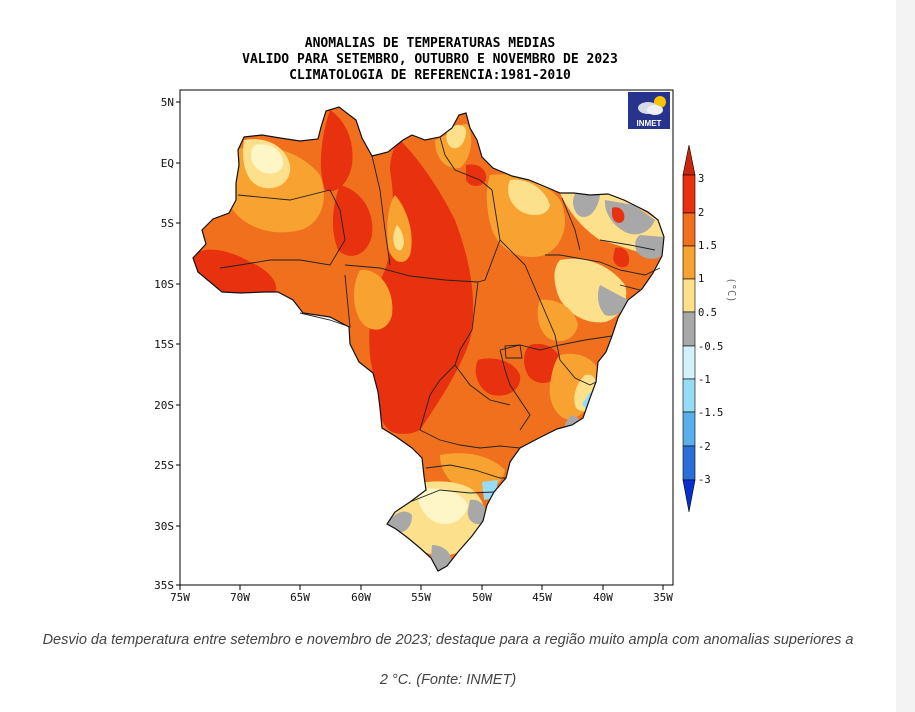 This screenshot has width=915, height=712. Describe the element at coordinates (164, 465) in the screenshot. I see `lat-label-25s: 25S` at that location.